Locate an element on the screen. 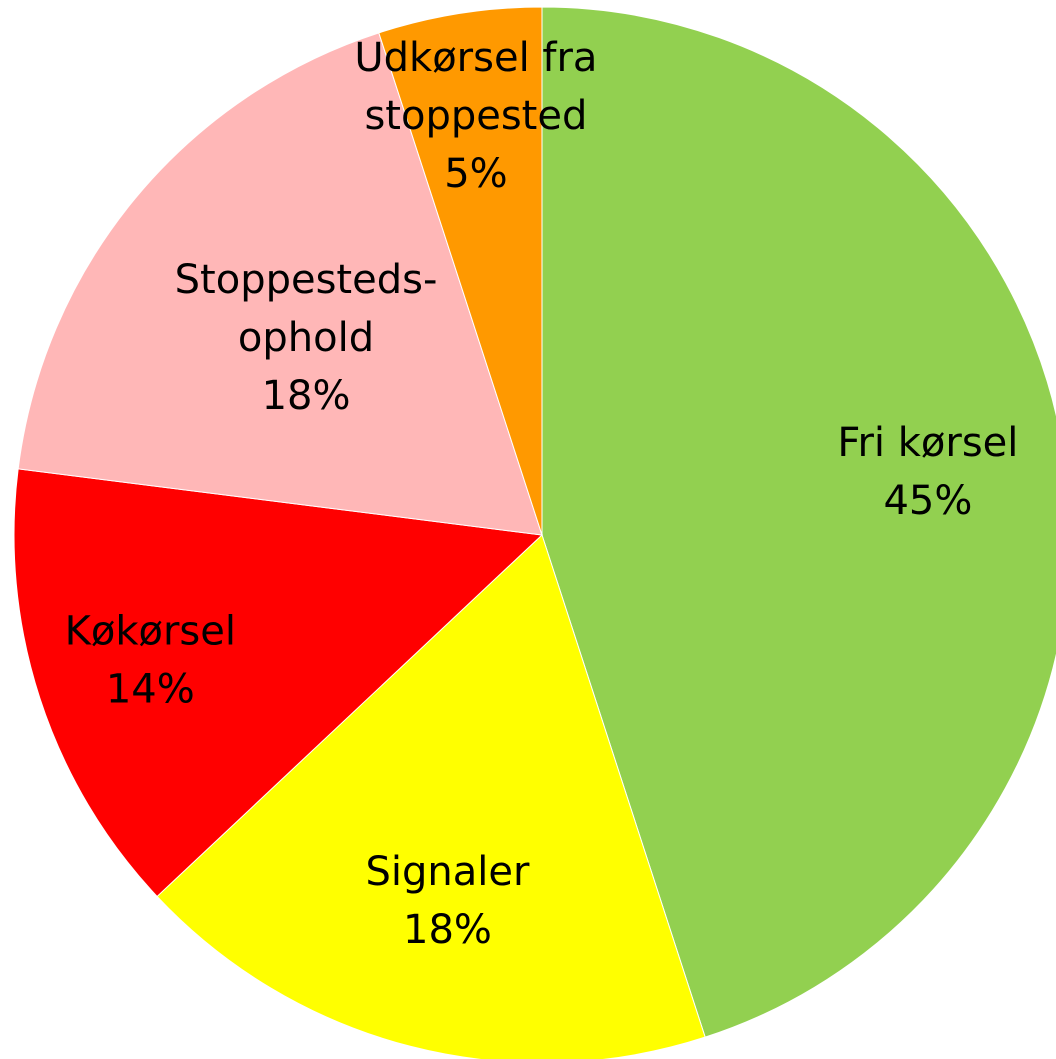 Image resolution: width=1056 pixels, height=1059 pixels. slice-value-label: 45% is located at coordinates (927, 501).